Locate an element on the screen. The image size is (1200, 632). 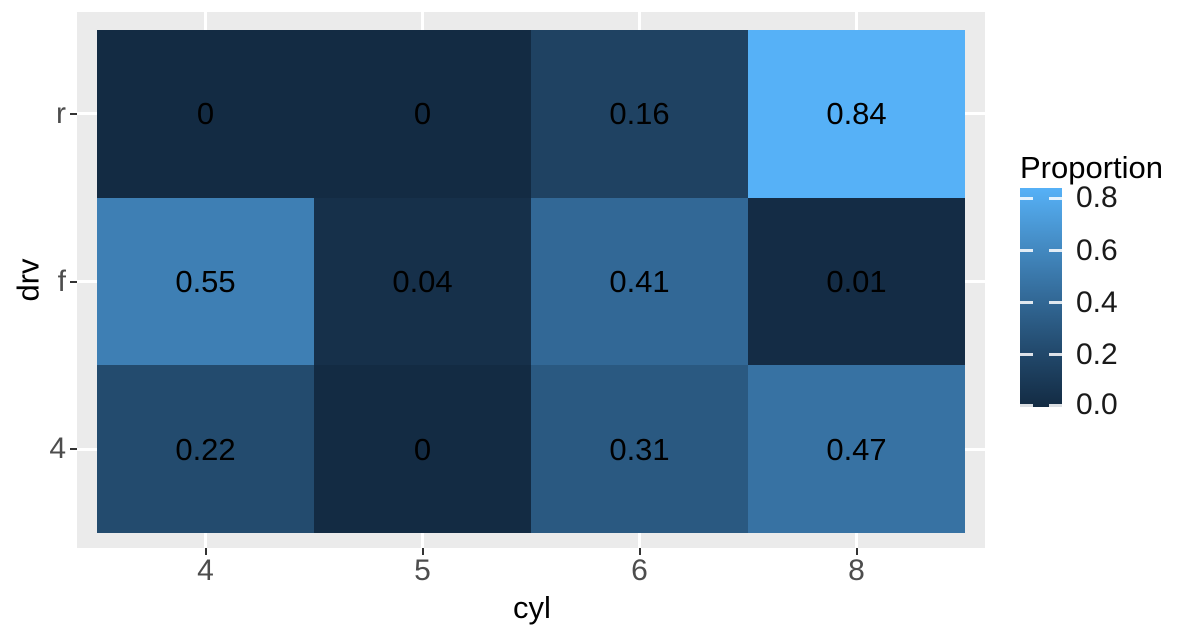
cell-value-label: 0.55 is located at coordinates (205, 281).